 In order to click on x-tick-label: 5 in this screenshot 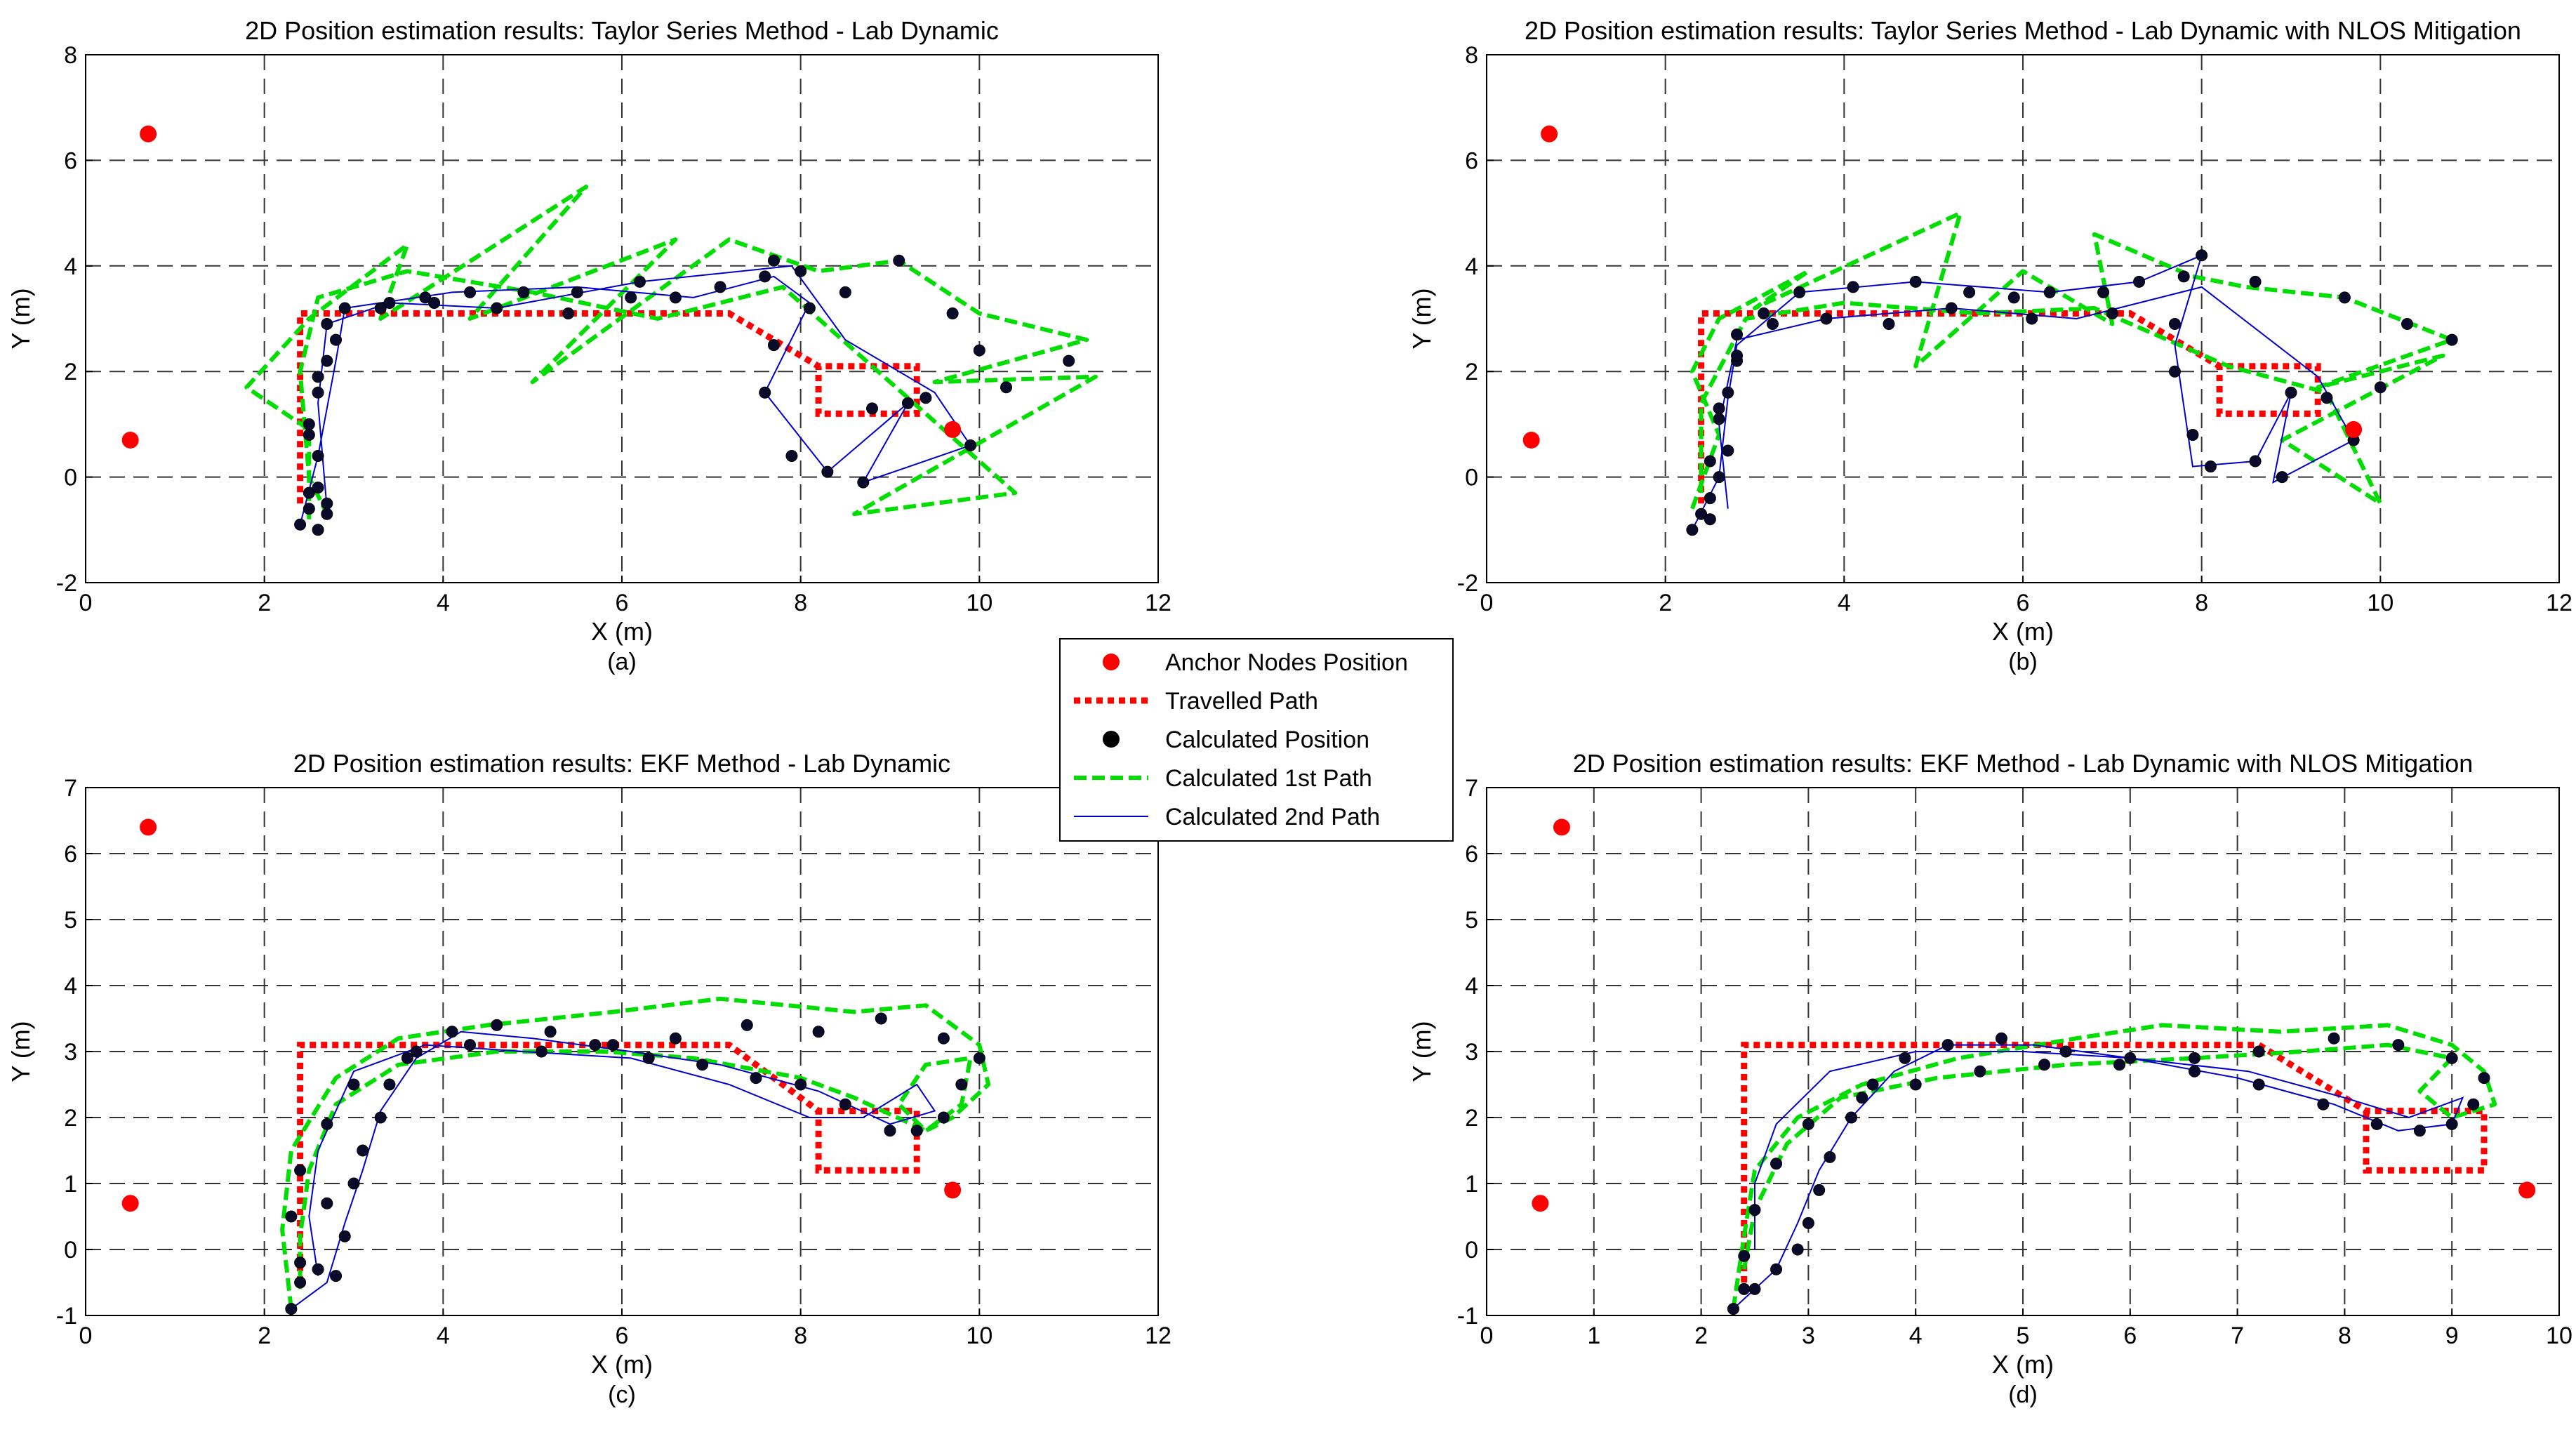, I will do `click(2024, 1335)`.